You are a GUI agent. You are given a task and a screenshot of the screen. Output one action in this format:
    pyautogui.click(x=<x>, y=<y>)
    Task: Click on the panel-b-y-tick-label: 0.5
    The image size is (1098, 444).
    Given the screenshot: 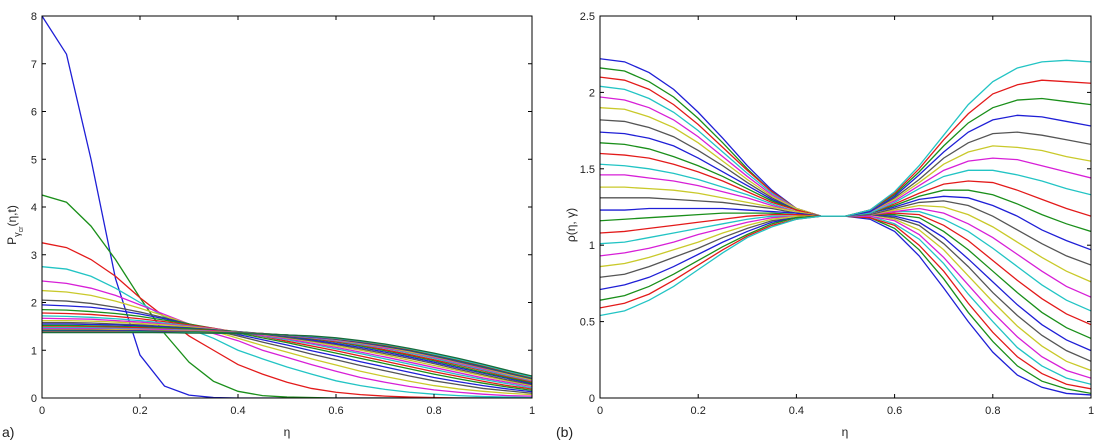 What is the action you would take?
    pyautogui.click(x=587, y=323)
    